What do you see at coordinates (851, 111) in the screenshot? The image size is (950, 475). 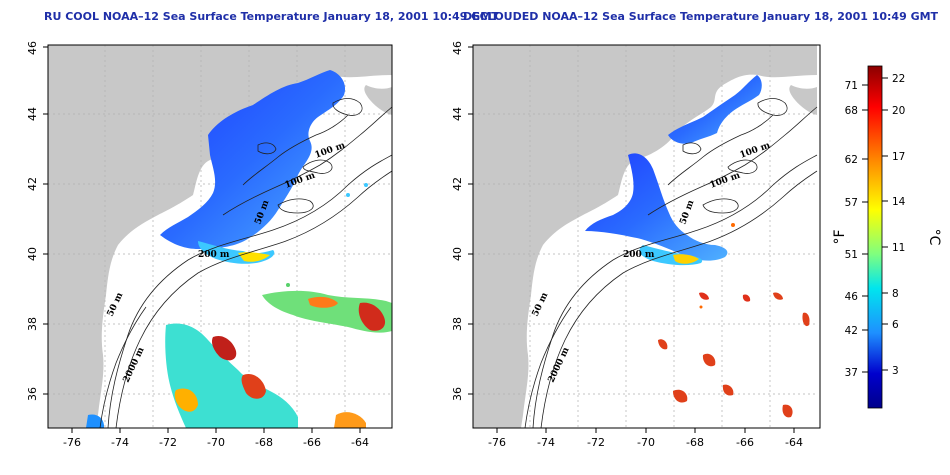 I see `fahrenheit-tick: 68` at bounding box center [851, 111].